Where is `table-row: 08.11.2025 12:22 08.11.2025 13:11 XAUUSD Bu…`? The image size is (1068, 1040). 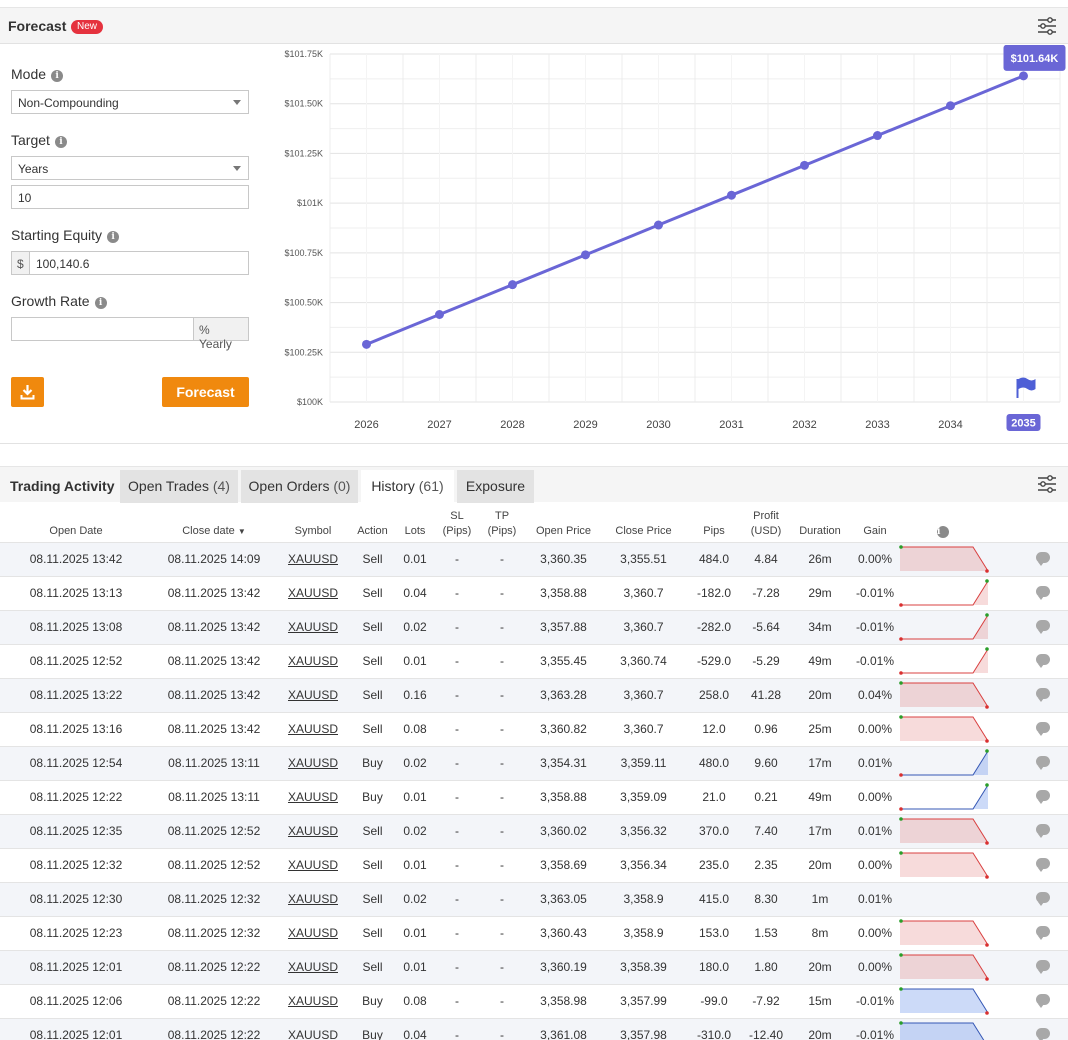 table-row: 08.11.2025 12:22 08.11.2025 13:11 XAUUSD Bu… is located at coordinates (534, 796).